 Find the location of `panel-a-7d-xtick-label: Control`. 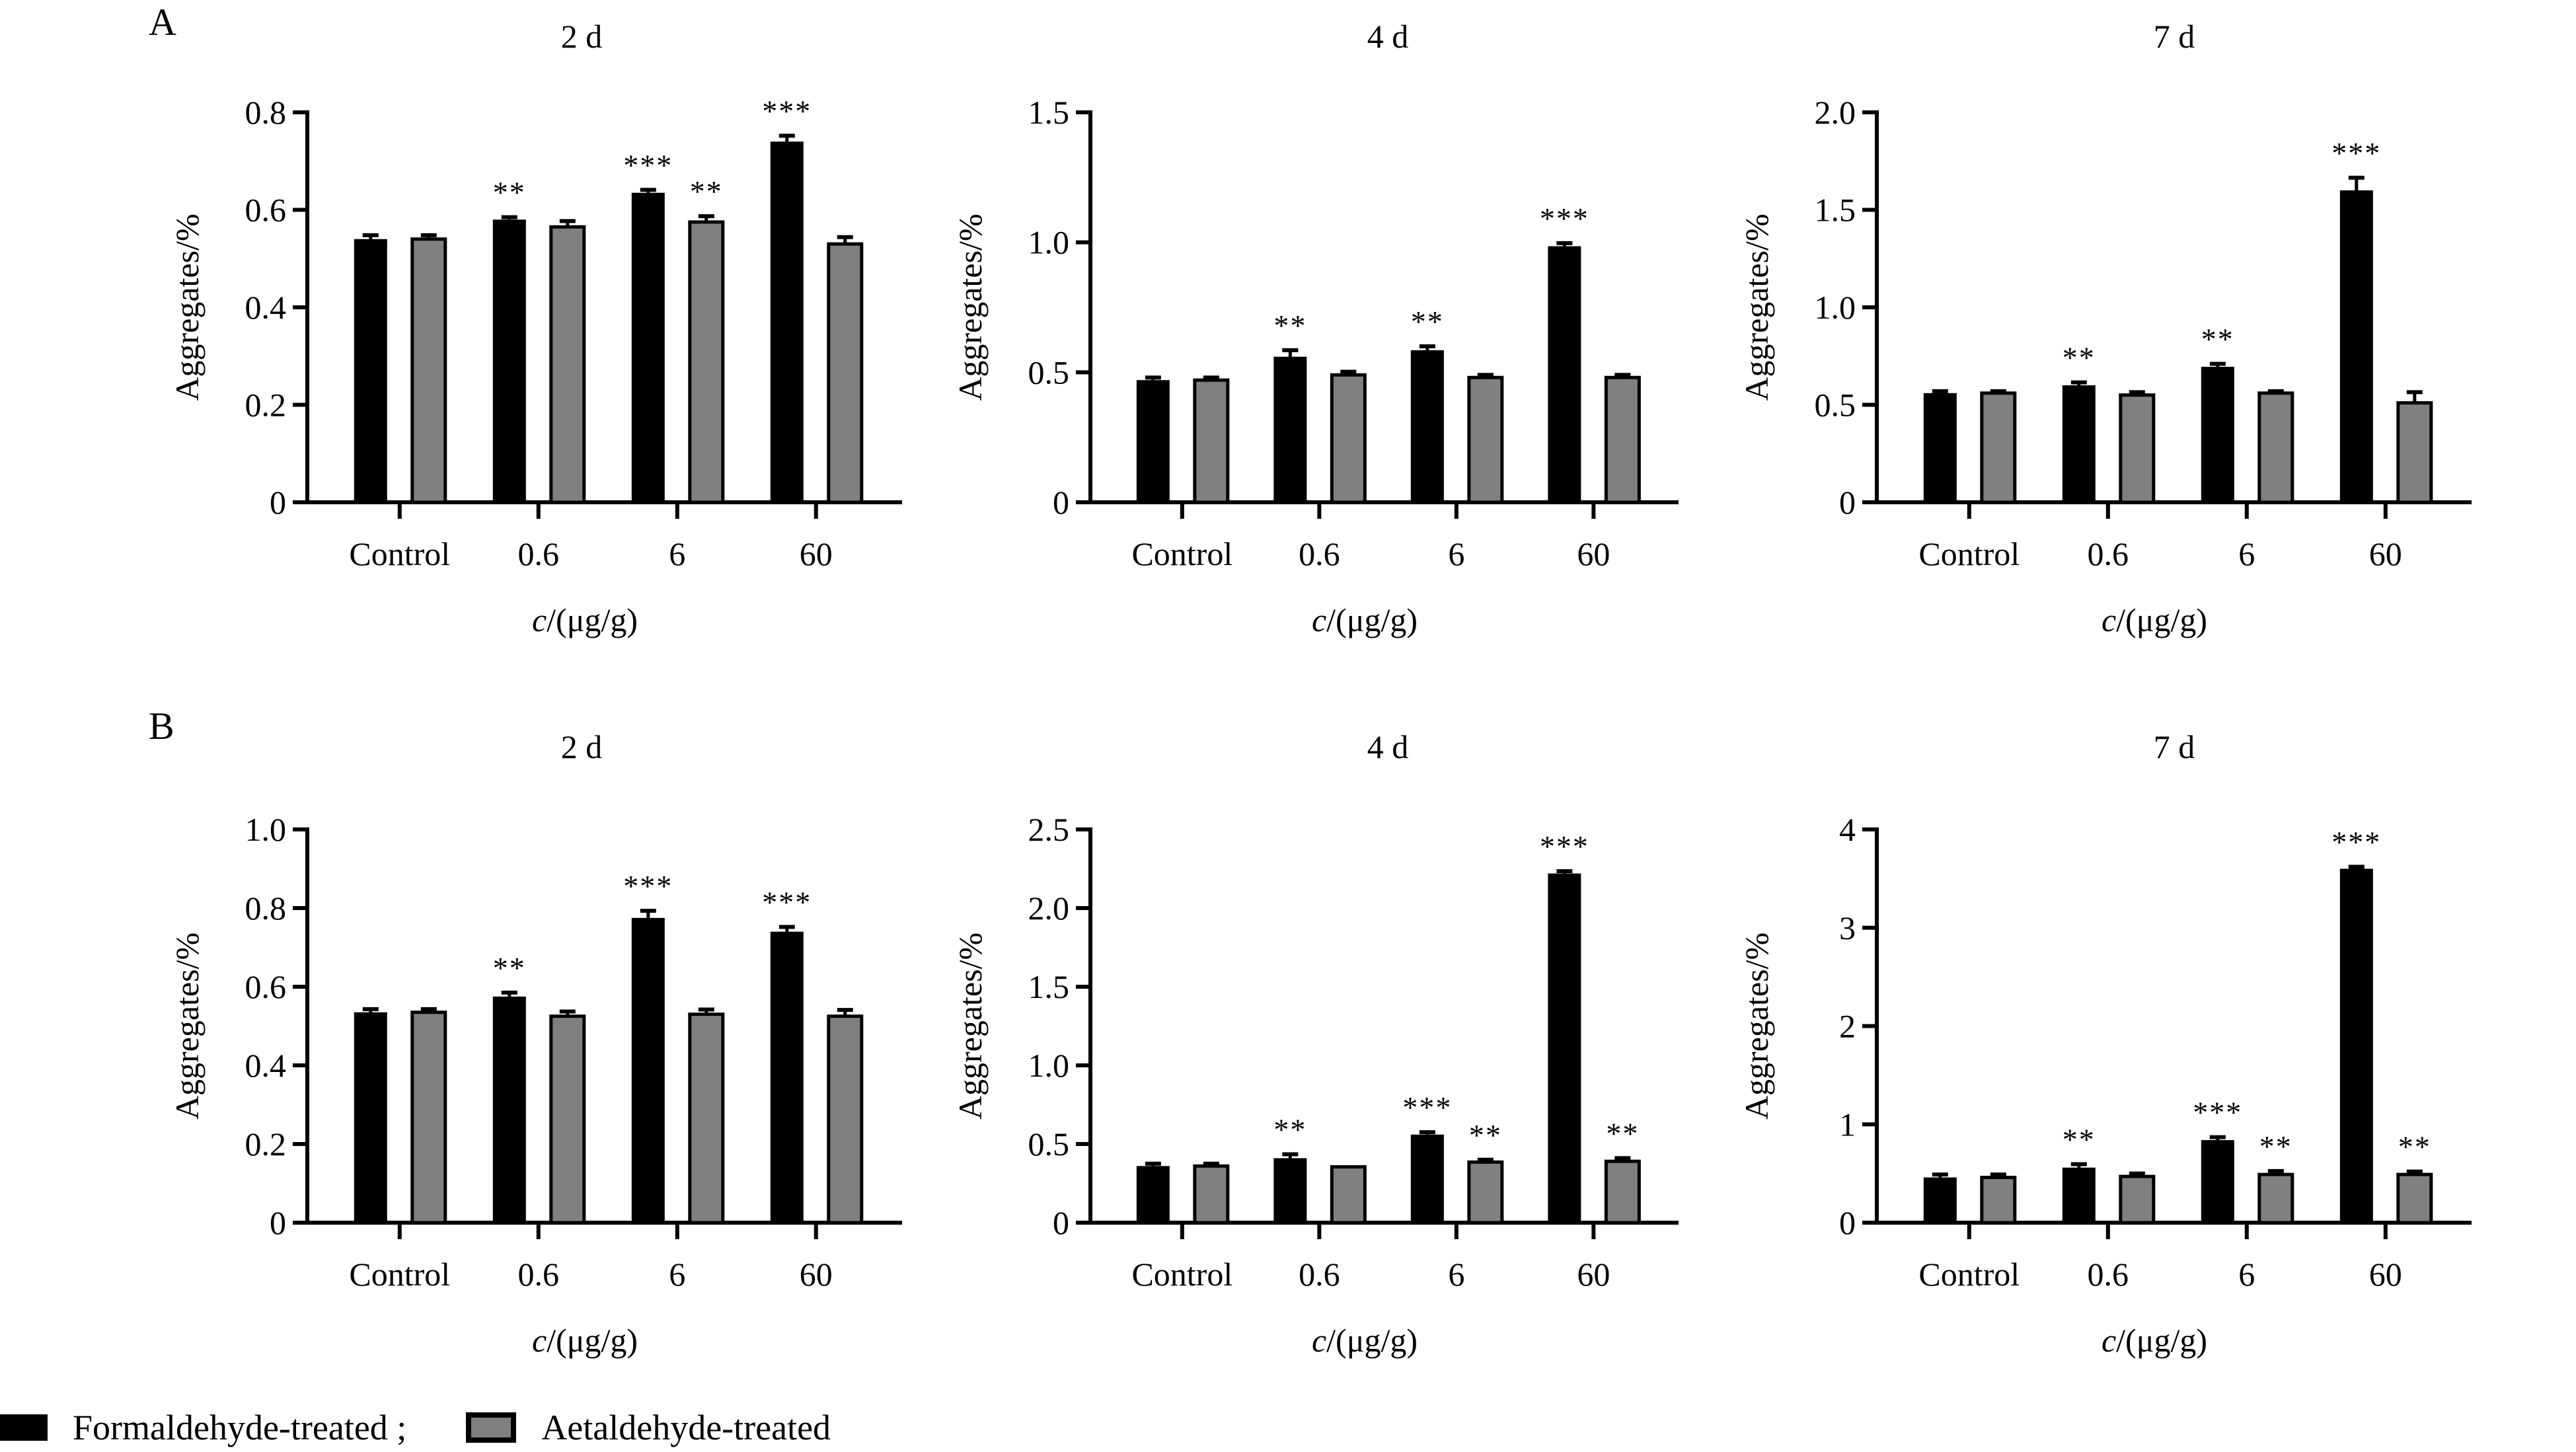

panel-a-7d-xtick-label: Control is located at coordinates (1969, 553).